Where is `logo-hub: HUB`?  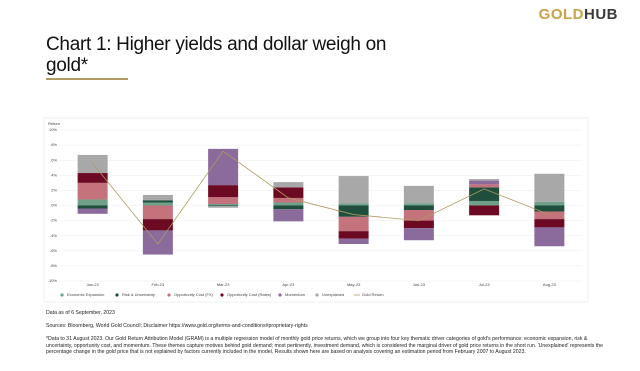
logo-hub: HUB is located at coordinates (601, 14).